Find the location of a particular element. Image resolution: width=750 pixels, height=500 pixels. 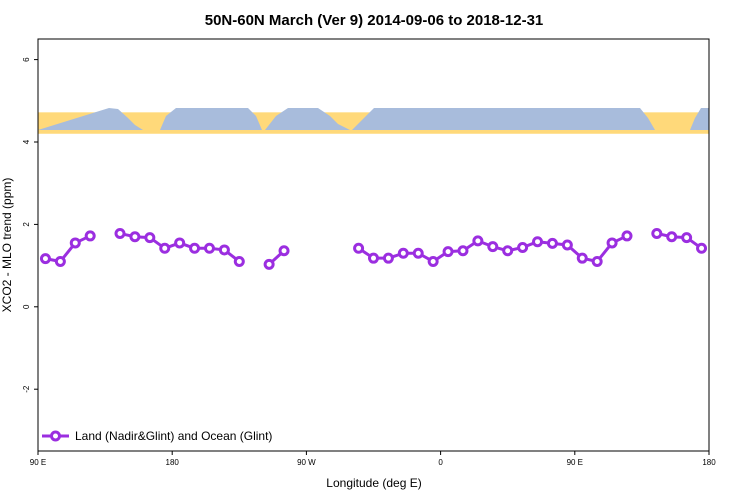

y-axis-label: XCO2 - MLO trend (ppm) is located at coordinates (7, 245).